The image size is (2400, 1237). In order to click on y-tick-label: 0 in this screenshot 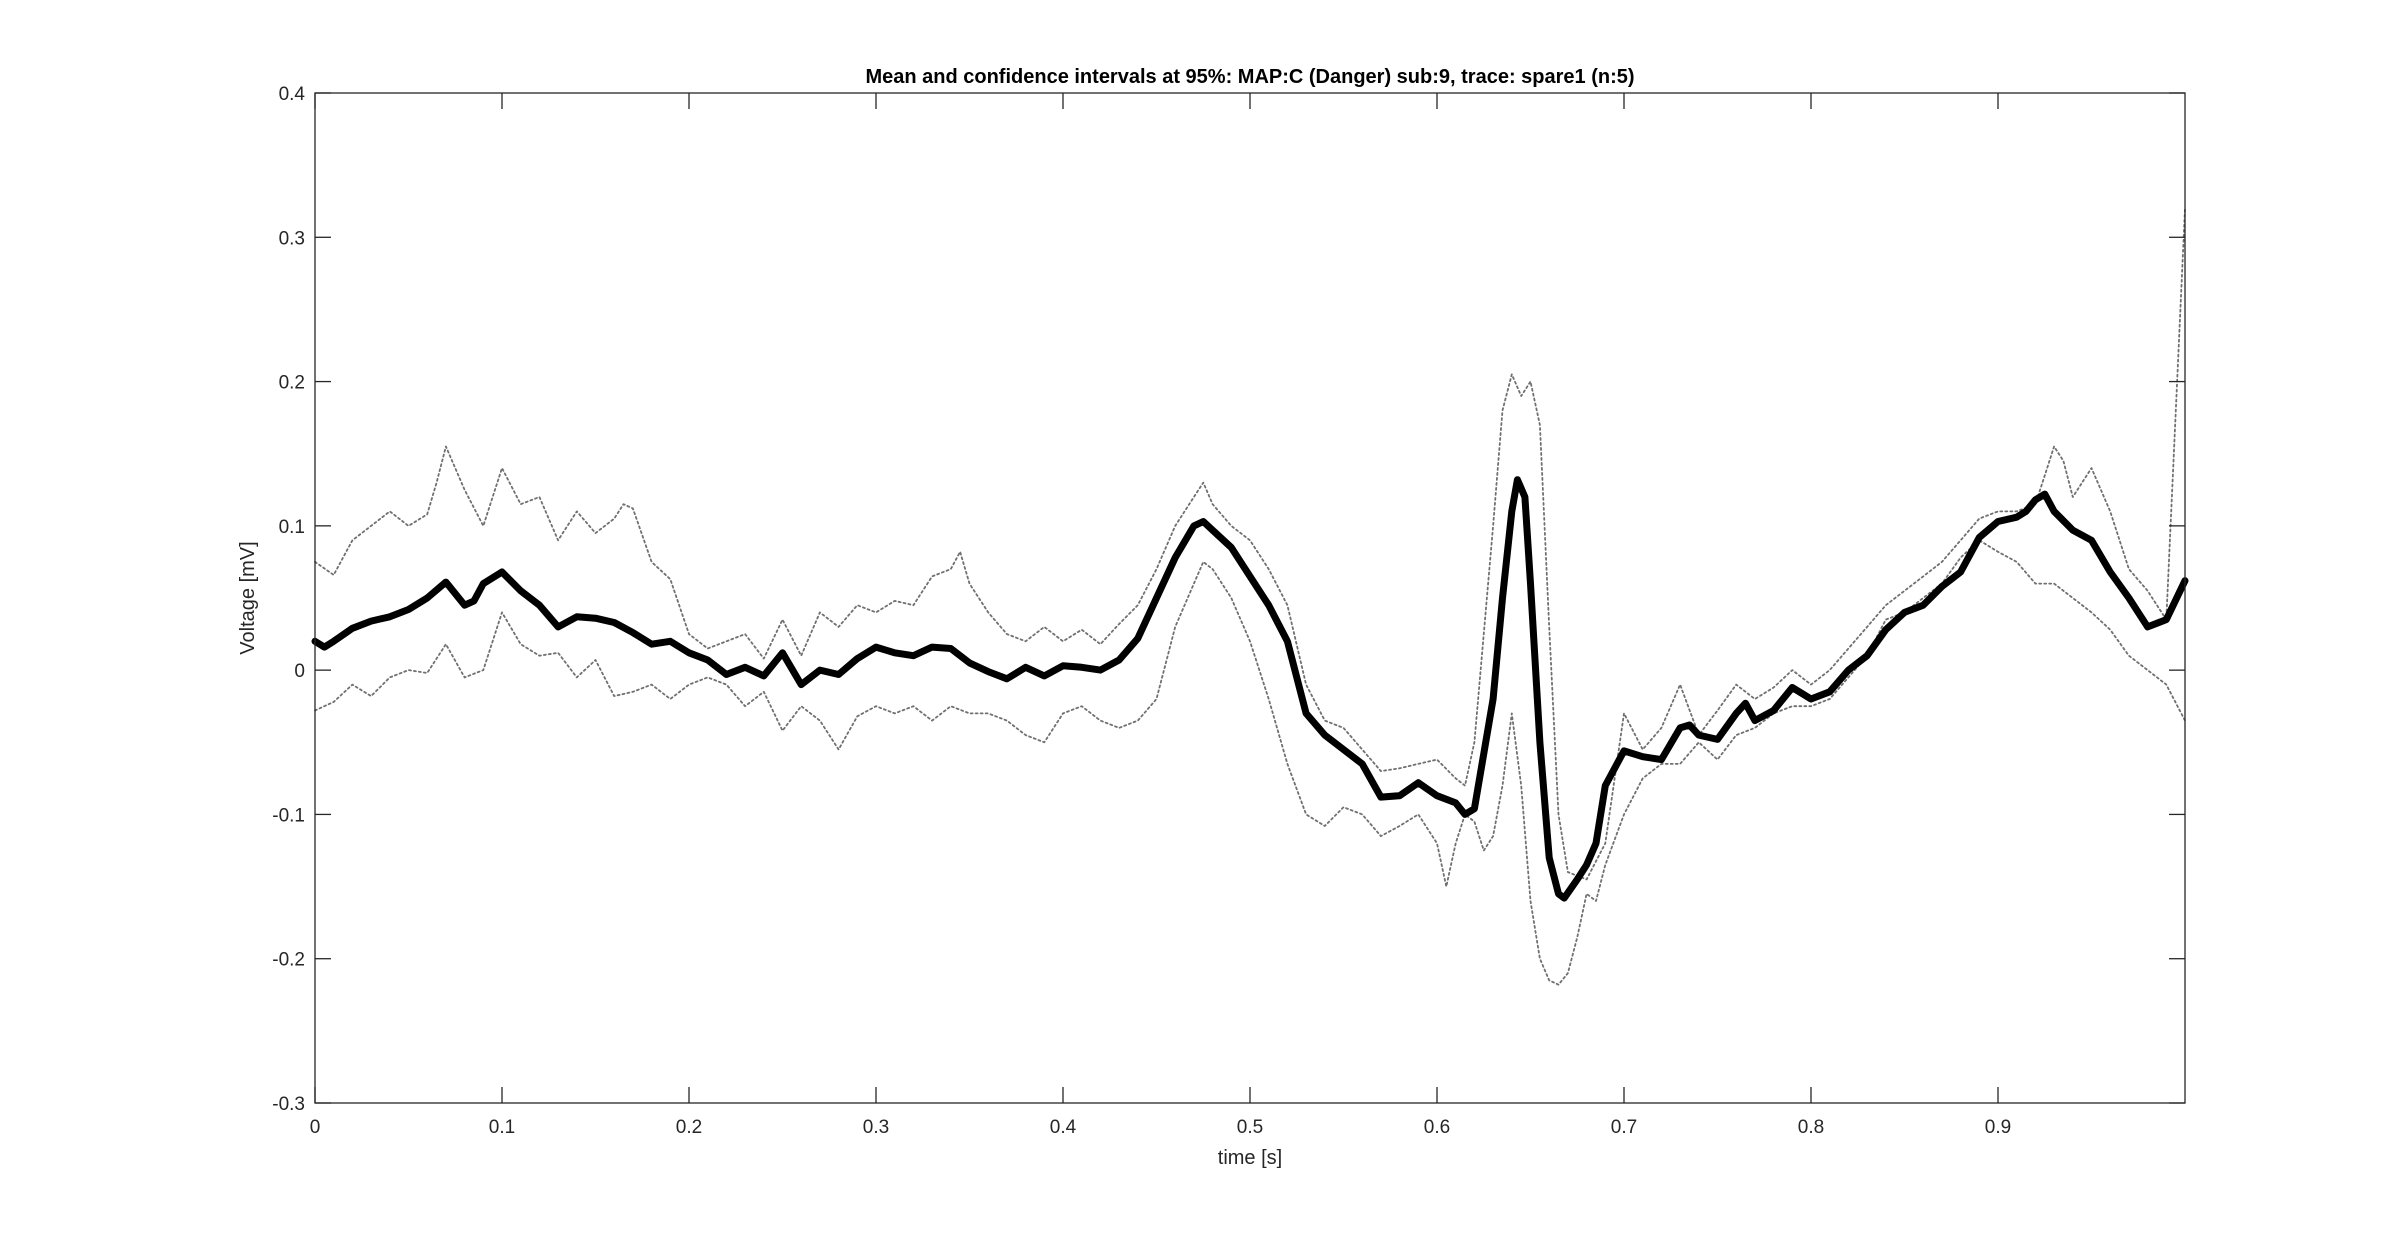, I will do `click(299, 671)`.